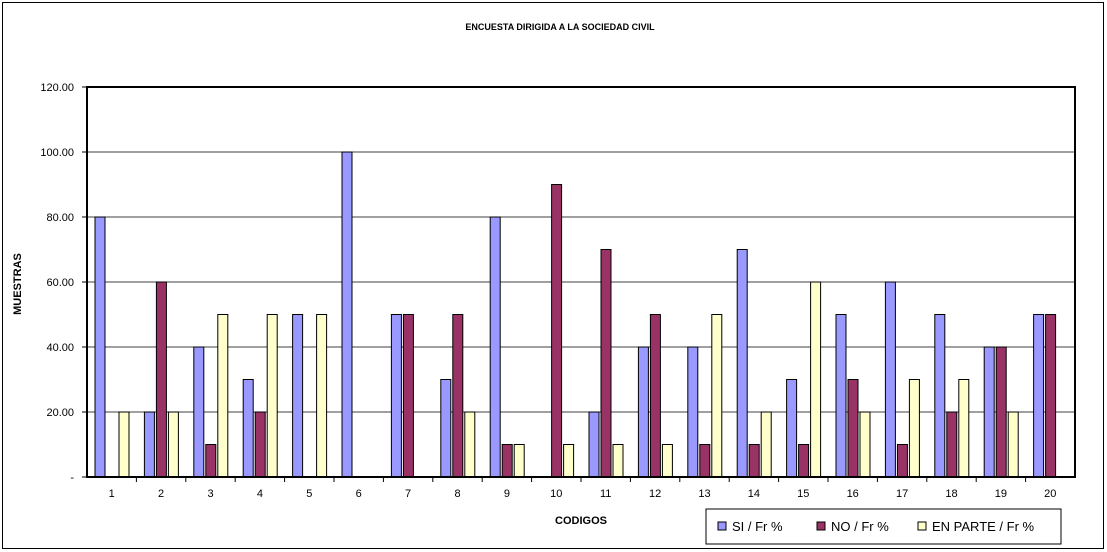 This screenshot has width=1107, height=552. Describe the element at coordinates (581, 521) in the screenshot. I see `x-axis-title: CODIGOS` at that location.